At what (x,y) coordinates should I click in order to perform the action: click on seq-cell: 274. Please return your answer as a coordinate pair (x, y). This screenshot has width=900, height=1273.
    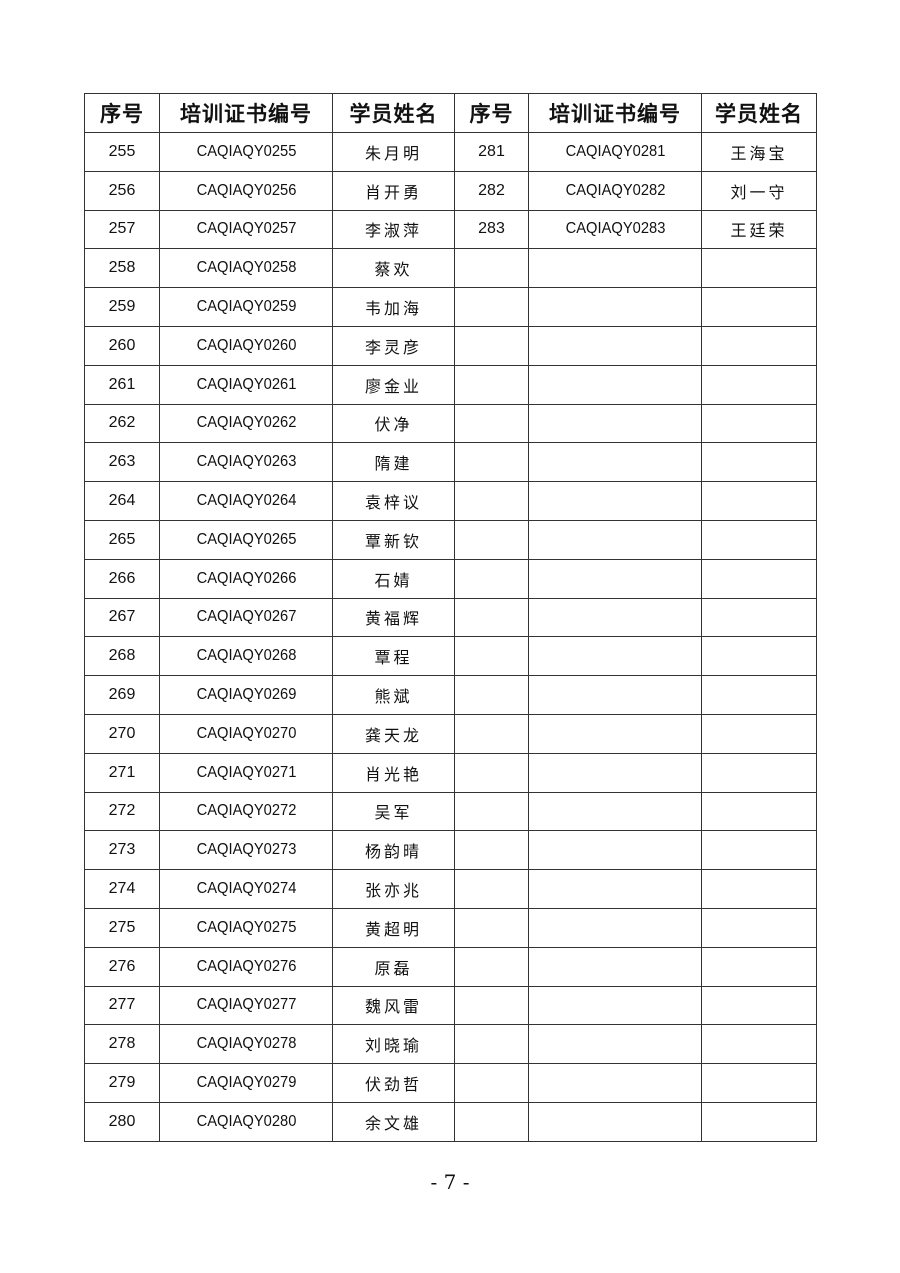
    Looking at the image, I should click on (122, 889).